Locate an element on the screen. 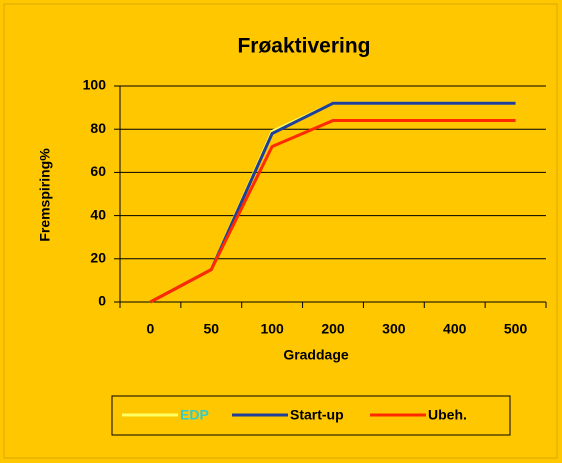 This screenshot has width=562, height=463. legend-label: Ubeh. is located at coordinates (447, 415).